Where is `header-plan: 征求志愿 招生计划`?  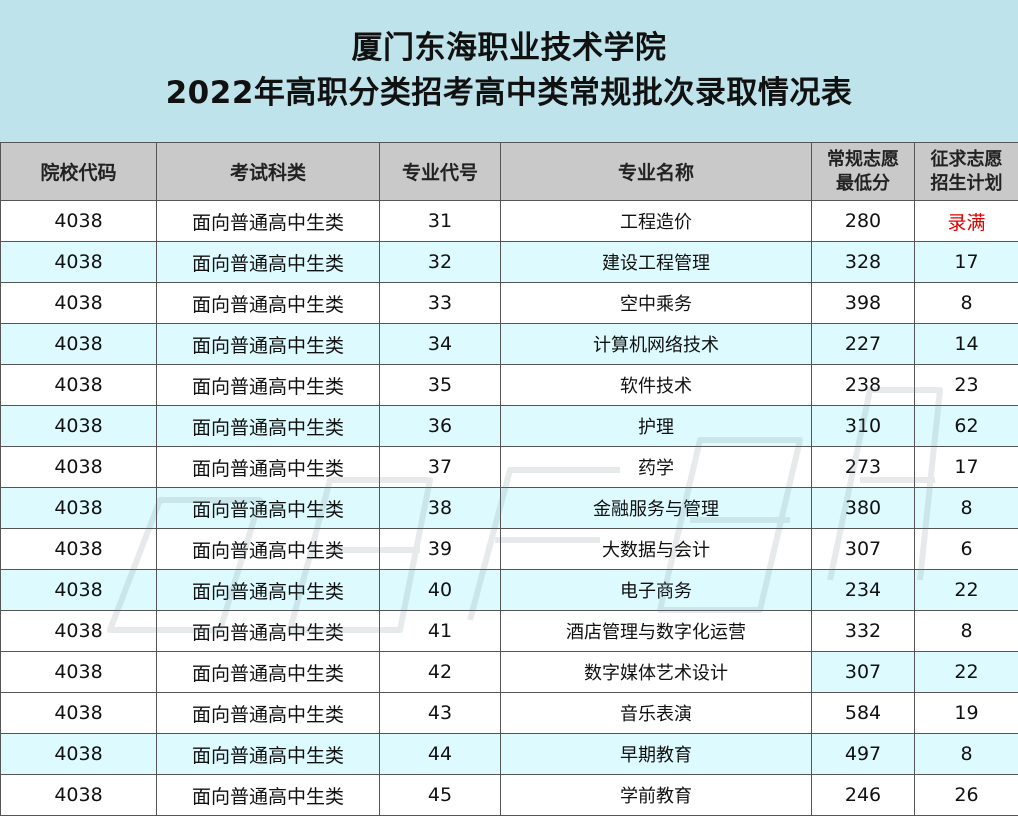
header-plan: 征求志愿 招生计划 is located at coordinates (966, 171).